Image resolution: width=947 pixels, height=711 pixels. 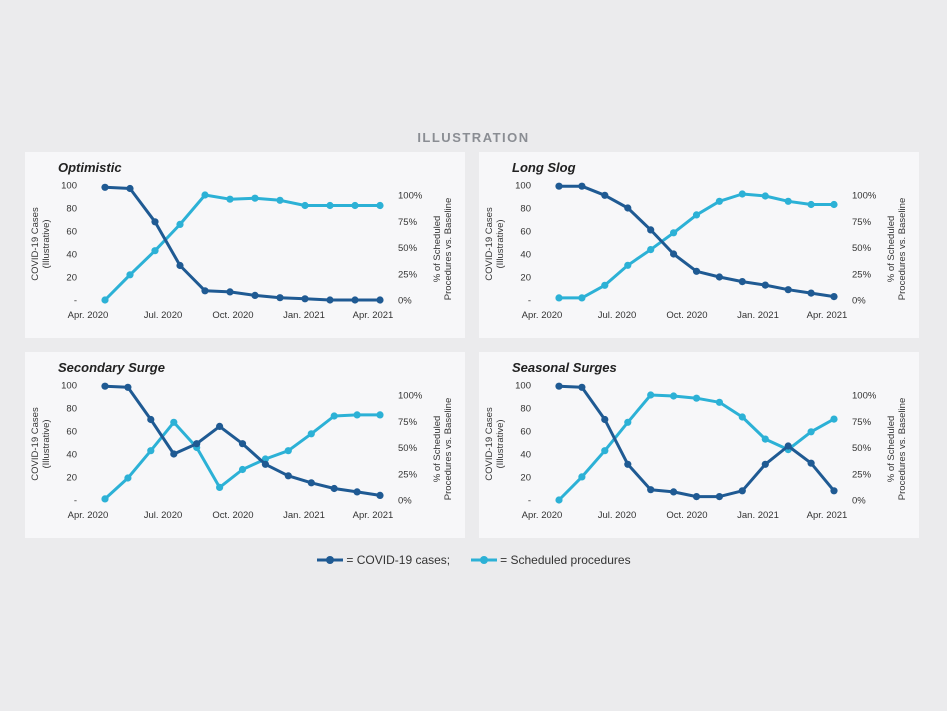 I want to click on chart-1-title: Long Slog, so click(x=544, y=167).